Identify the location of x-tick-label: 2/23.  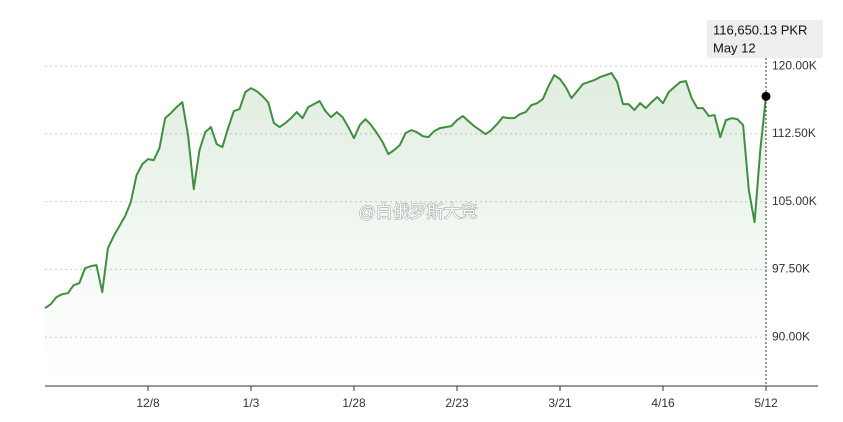
(457, 403).